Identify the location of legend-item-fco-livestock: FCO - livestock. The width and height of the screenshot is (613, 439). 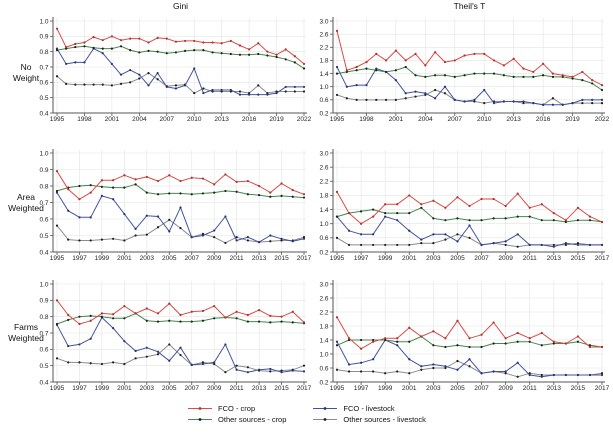
(369, 408).